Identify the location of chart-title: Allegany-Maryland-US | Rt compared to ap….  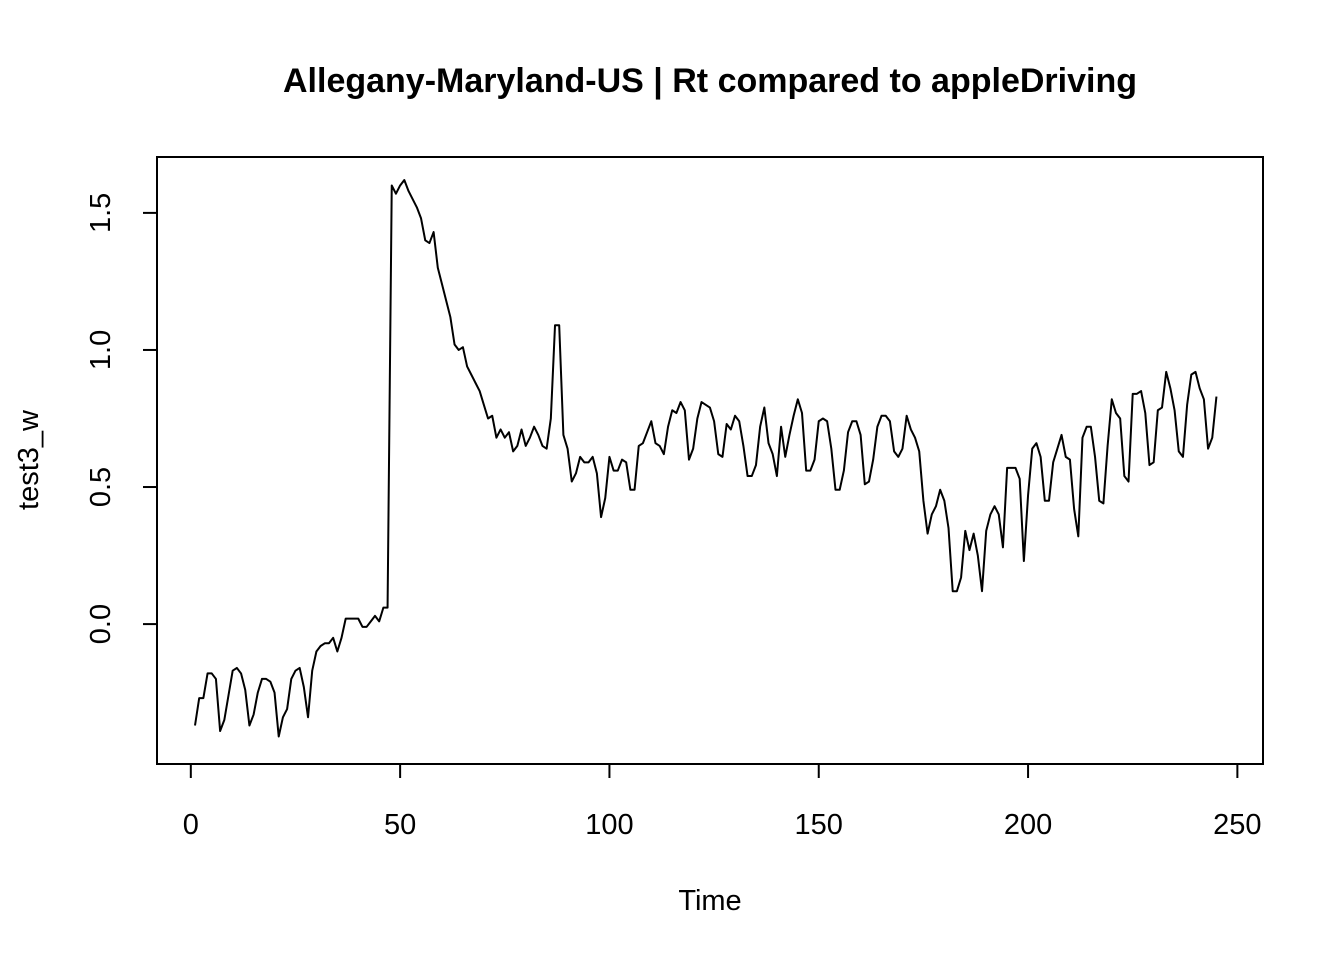
(710, 81).